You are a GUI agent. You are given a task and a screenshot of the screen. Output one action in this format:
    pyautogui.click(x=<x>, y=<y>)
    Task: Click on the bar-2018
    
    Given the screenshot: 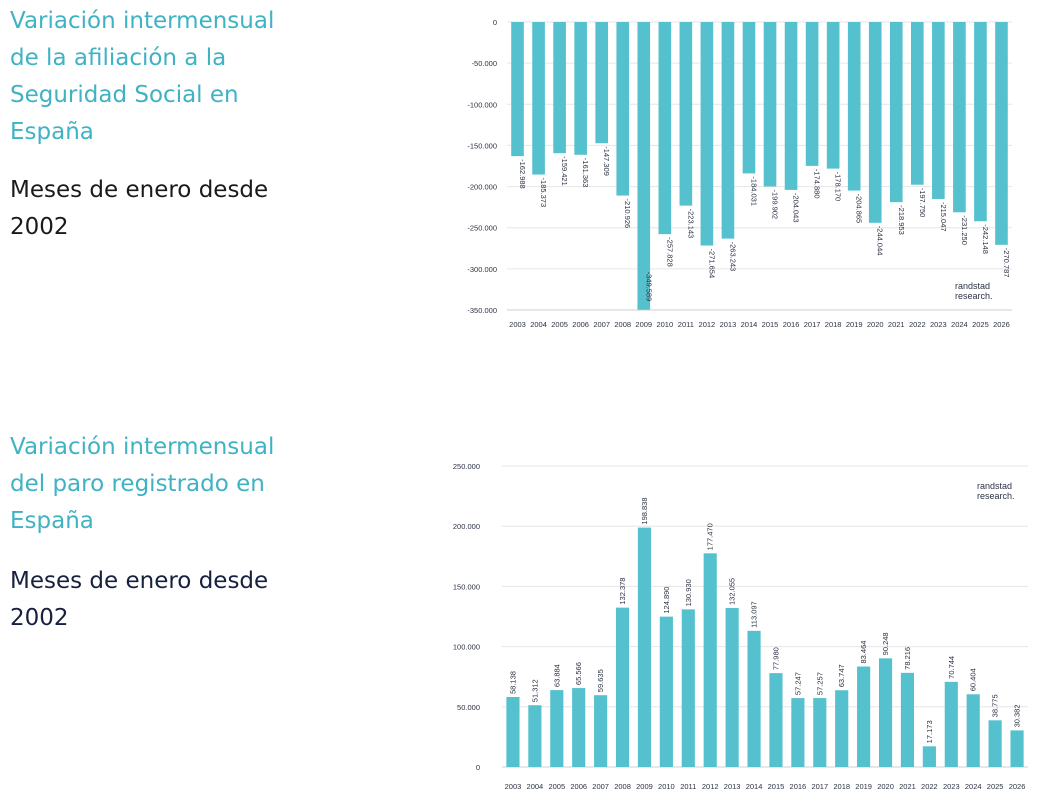 What is the action you would take?
    pyautogui.click(x=842, y=728)
    